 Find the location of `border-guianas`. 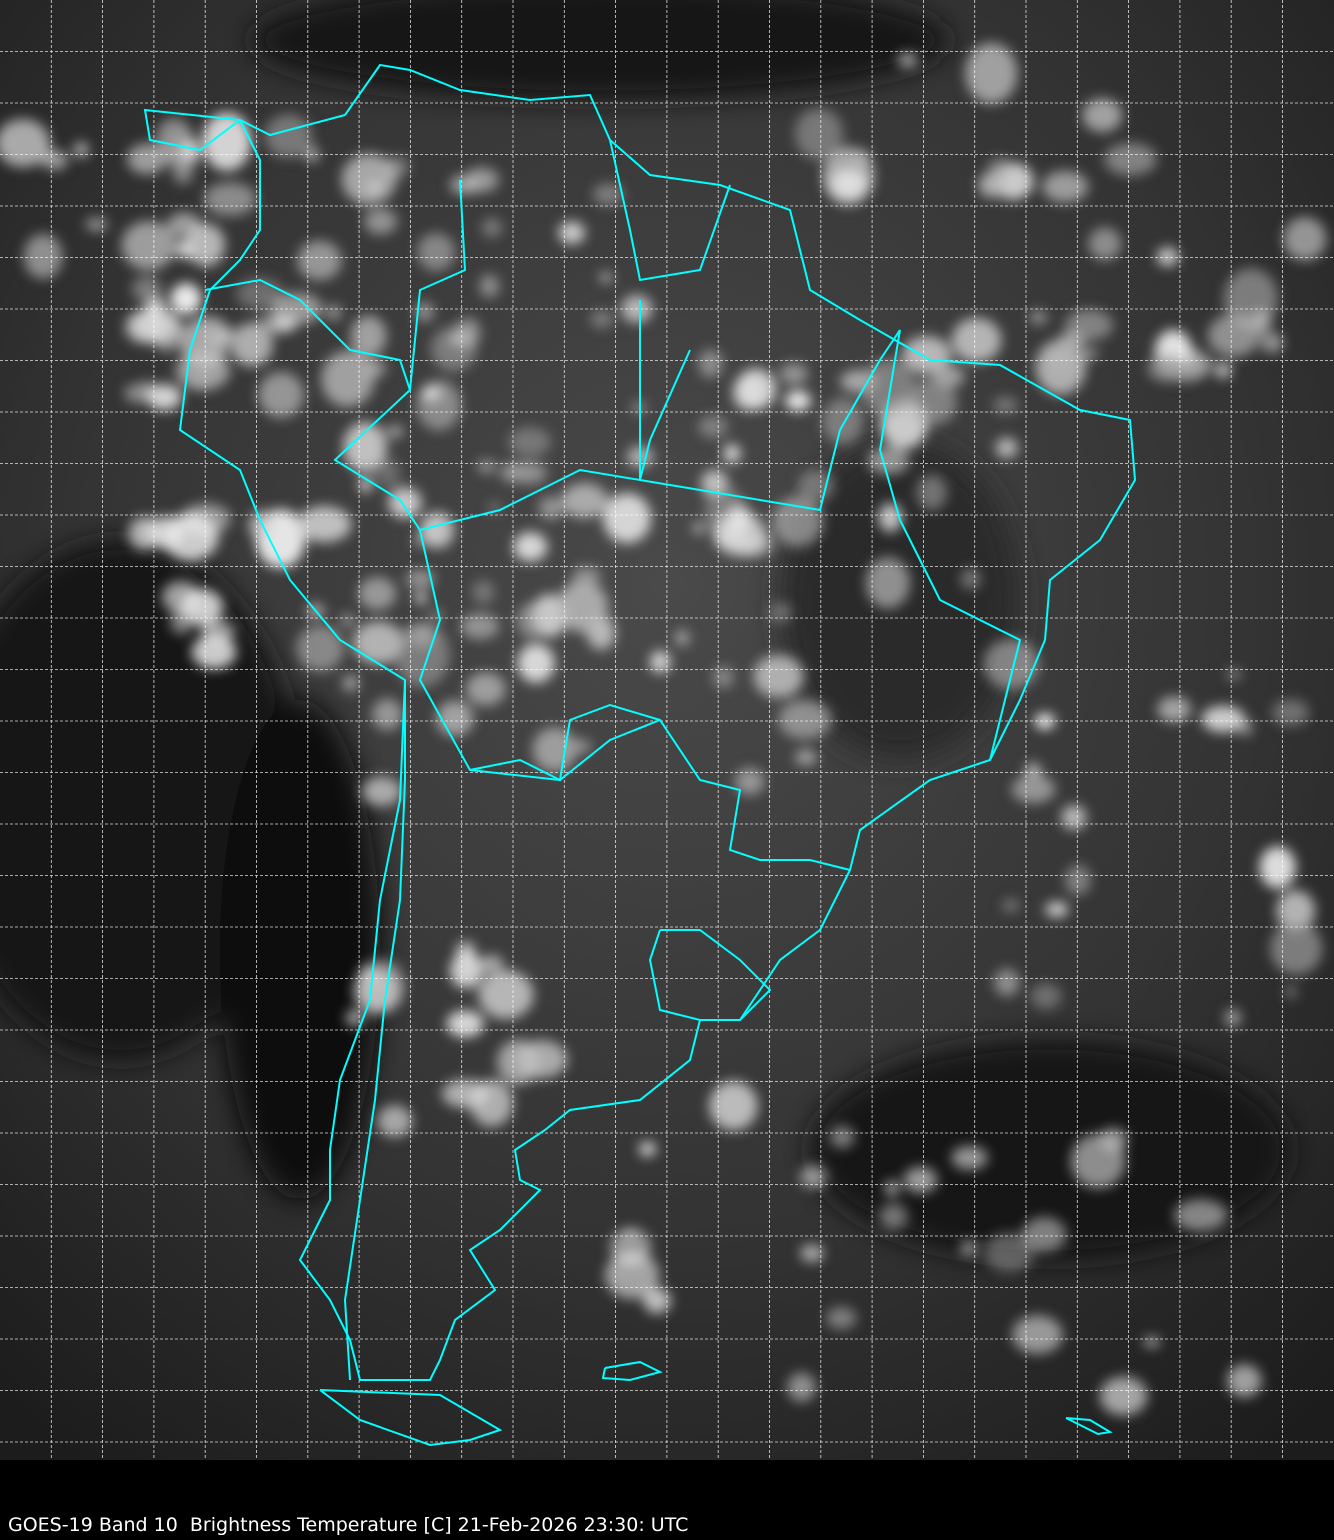

border-guianas is located at coordinates (670, 210).